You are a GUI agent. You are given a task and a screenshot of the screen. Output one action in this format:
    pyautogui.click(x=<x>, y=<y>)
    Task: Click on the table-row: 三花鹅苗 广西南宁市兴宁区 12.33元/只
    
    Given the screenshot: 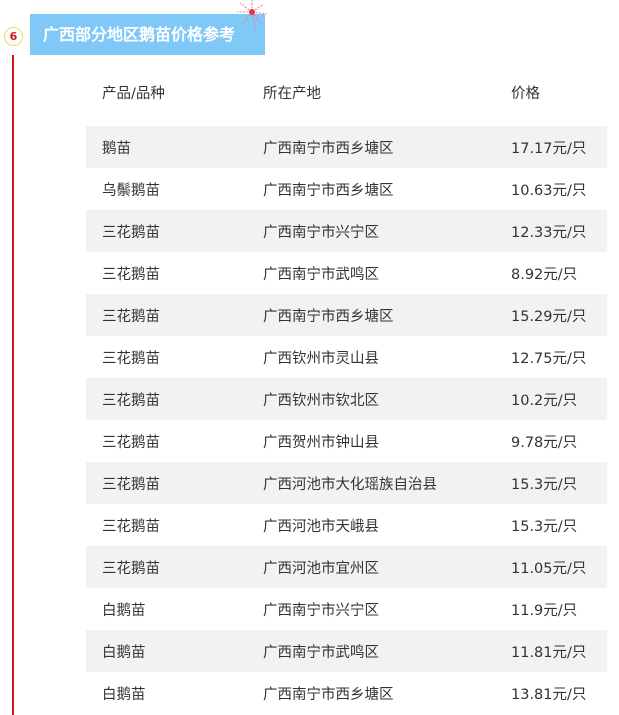 What is the action you would take?
    pyautogui.click(x=346, y=231)
    